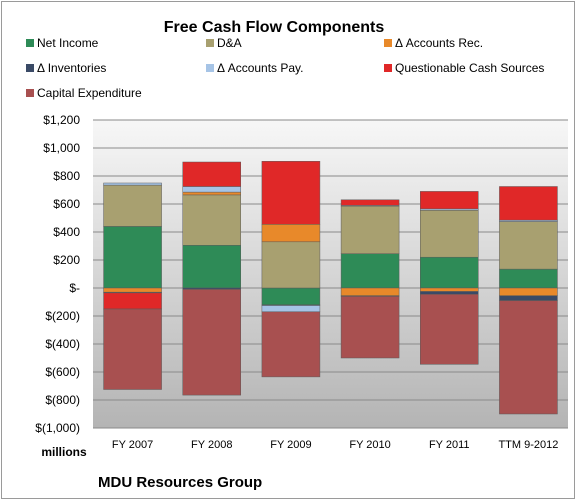  Describe the element at coordinates (528, 203) in the screenshot. I see `bar-questionable-cash-sources-ttm-9-2012` at that location.